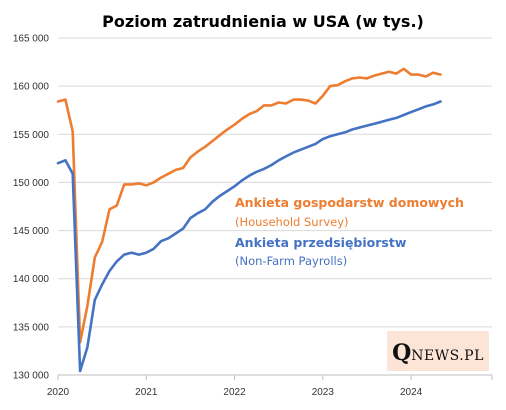 The width and height of the screenshot is (506, 410). What do you see at coordinates (146, 392) in the screenshot?
I see `x-tick-label: 2021` at bounding box center [146, 392].